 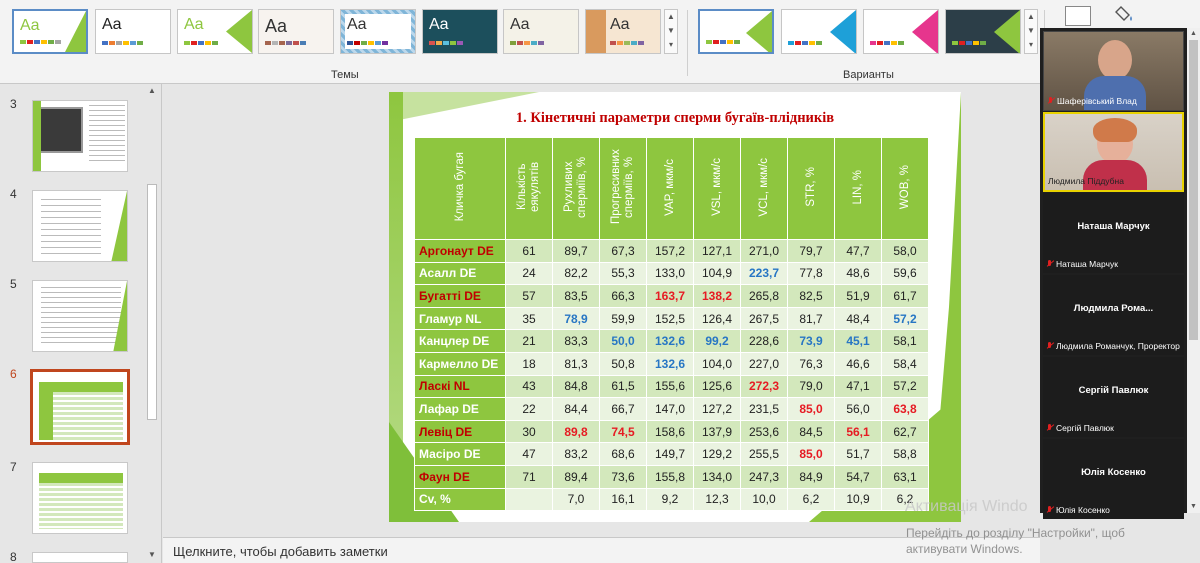 I want to click on table-cell: 82,5, so click(x=811, y=296).